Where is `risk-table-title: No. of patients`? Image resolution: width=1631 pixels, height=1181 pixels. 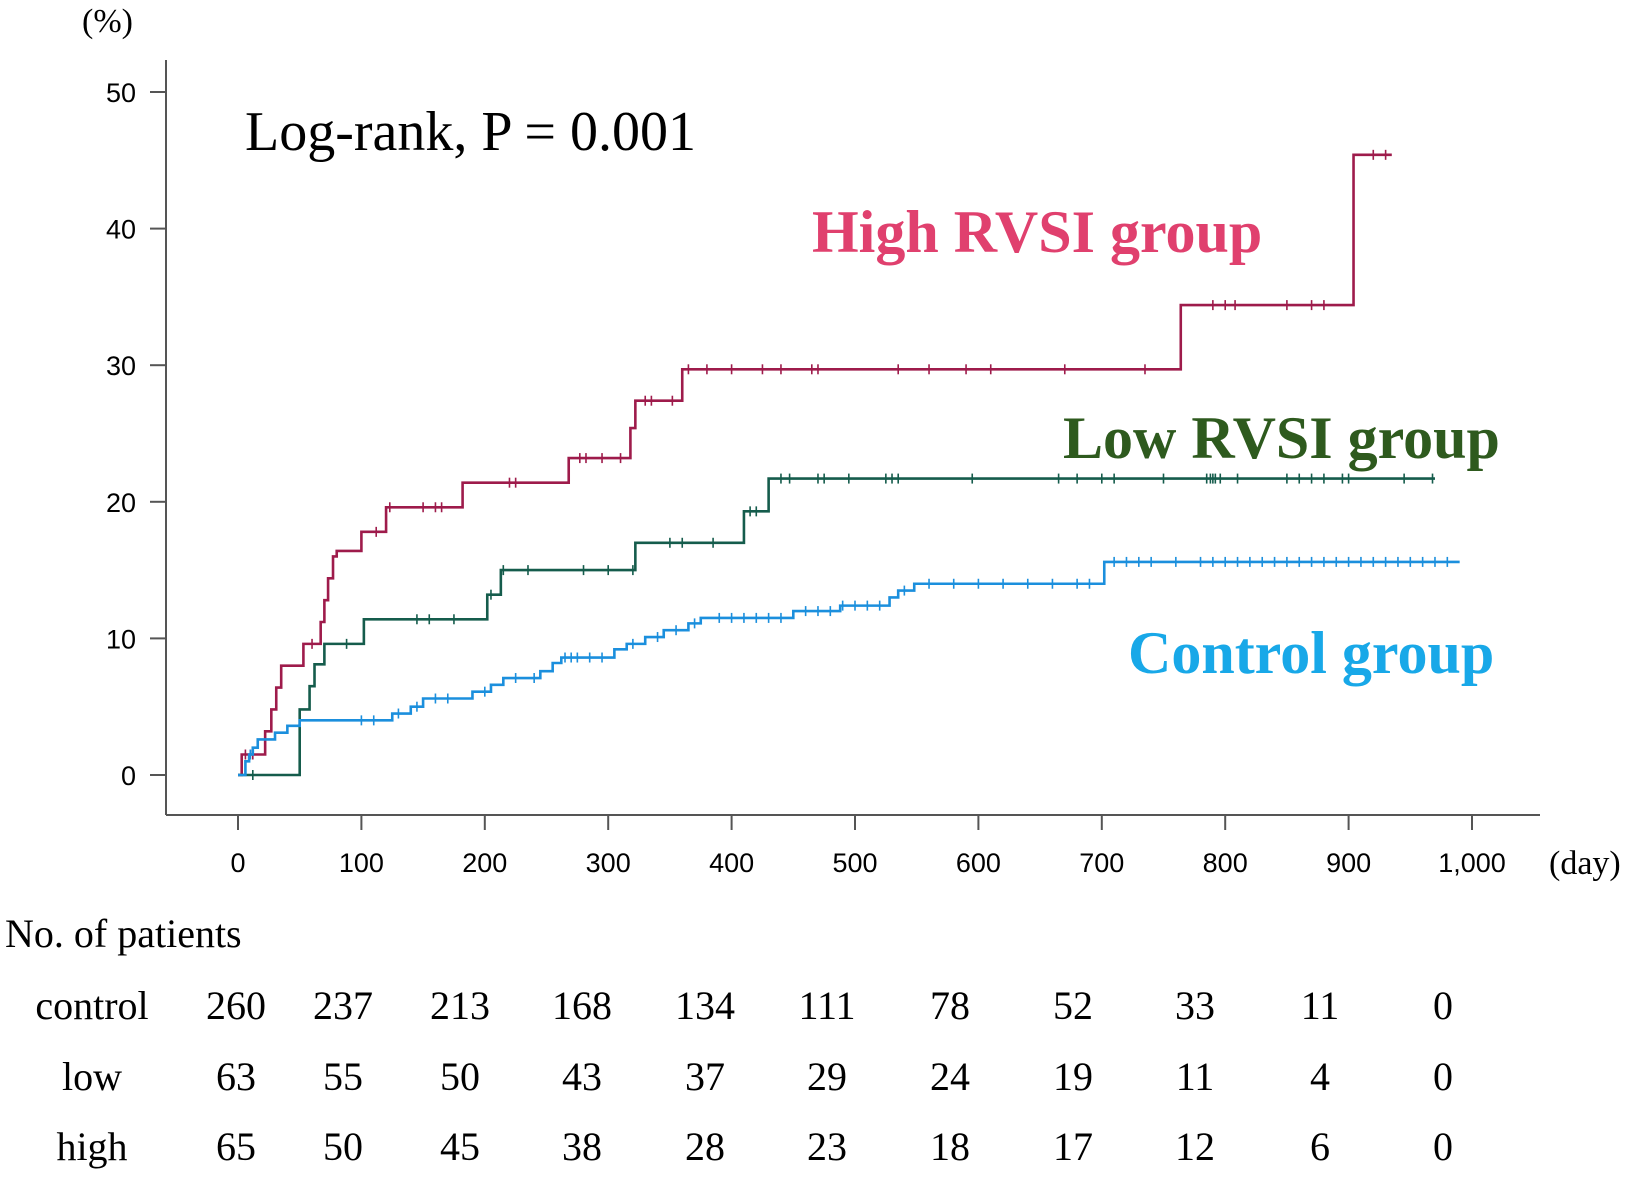 risk-table-title: No. of patients is located at coordinates (123, 933).